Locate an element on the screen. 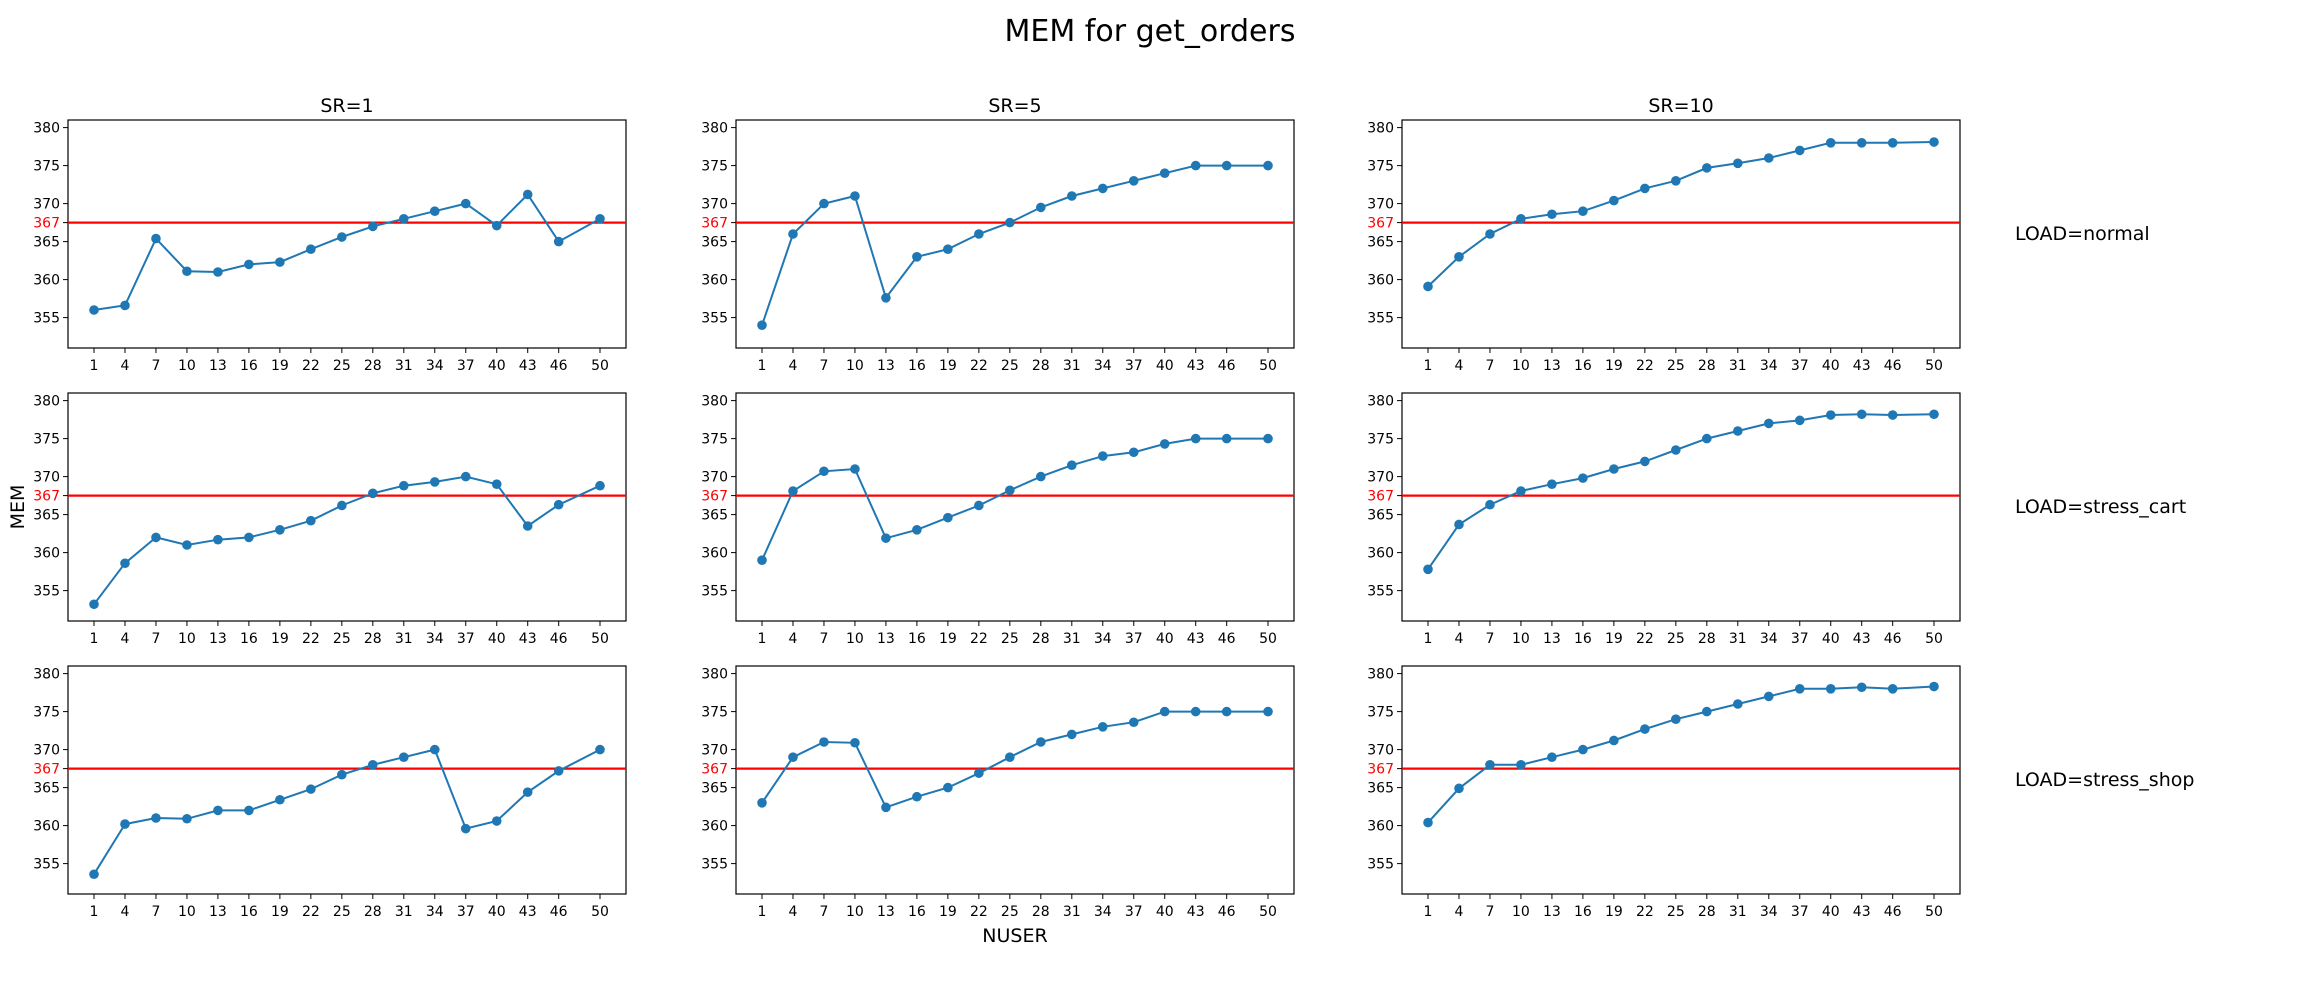  threshold-tick-label: 367 is located at coordinates (1380, 224).